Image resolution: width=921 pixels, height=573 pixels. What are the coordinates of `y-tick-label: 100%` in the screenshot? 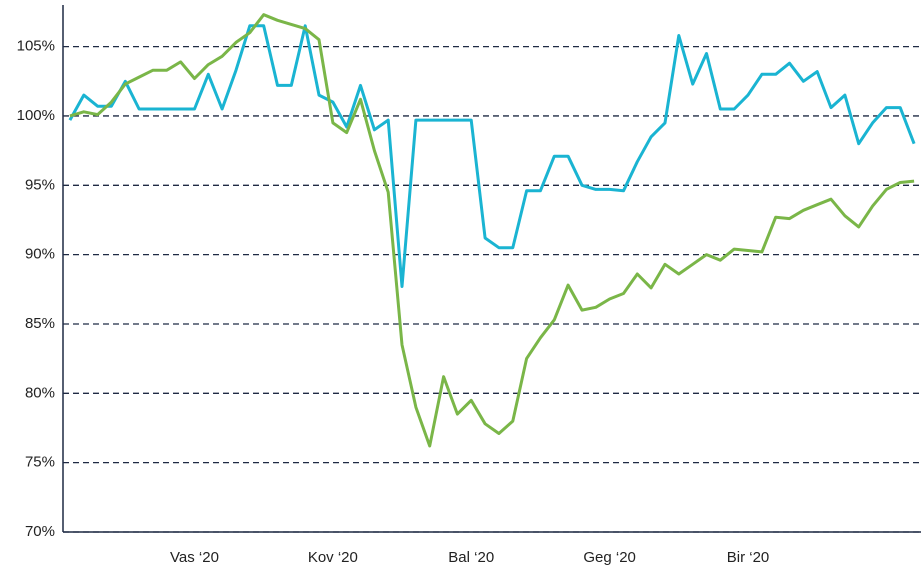 It's located at (36, 115).